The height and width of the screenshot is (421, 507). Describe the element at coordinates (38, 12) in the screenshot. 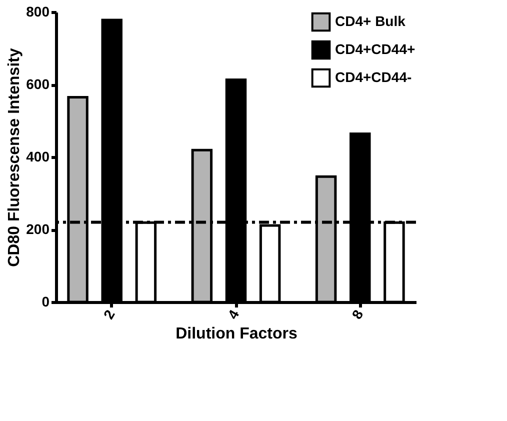

I see `y-tick-label: 800` at that location.